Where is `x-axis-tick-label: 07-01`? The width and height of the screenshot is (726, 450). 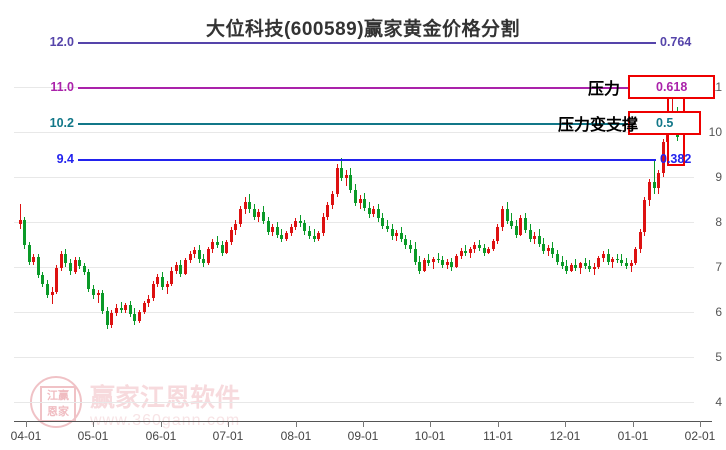 x-axis-tick-label: 07-01 is located at coordinates (228, 436).